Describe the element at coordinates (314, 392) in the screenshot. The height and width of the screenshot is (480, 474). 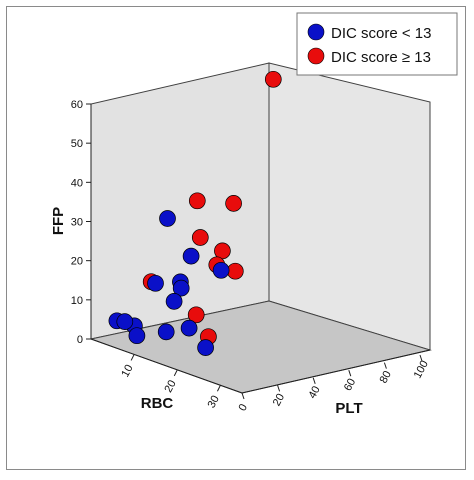
I see `y-tick-label: 40` at that location.